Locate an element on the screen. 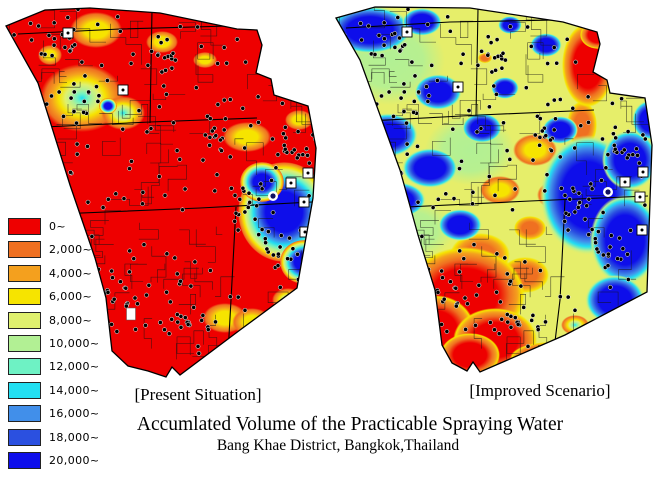 The height and width of the screenshot is (482, 660). legend-label: 12,000~ is located at coordinates (74, 367).